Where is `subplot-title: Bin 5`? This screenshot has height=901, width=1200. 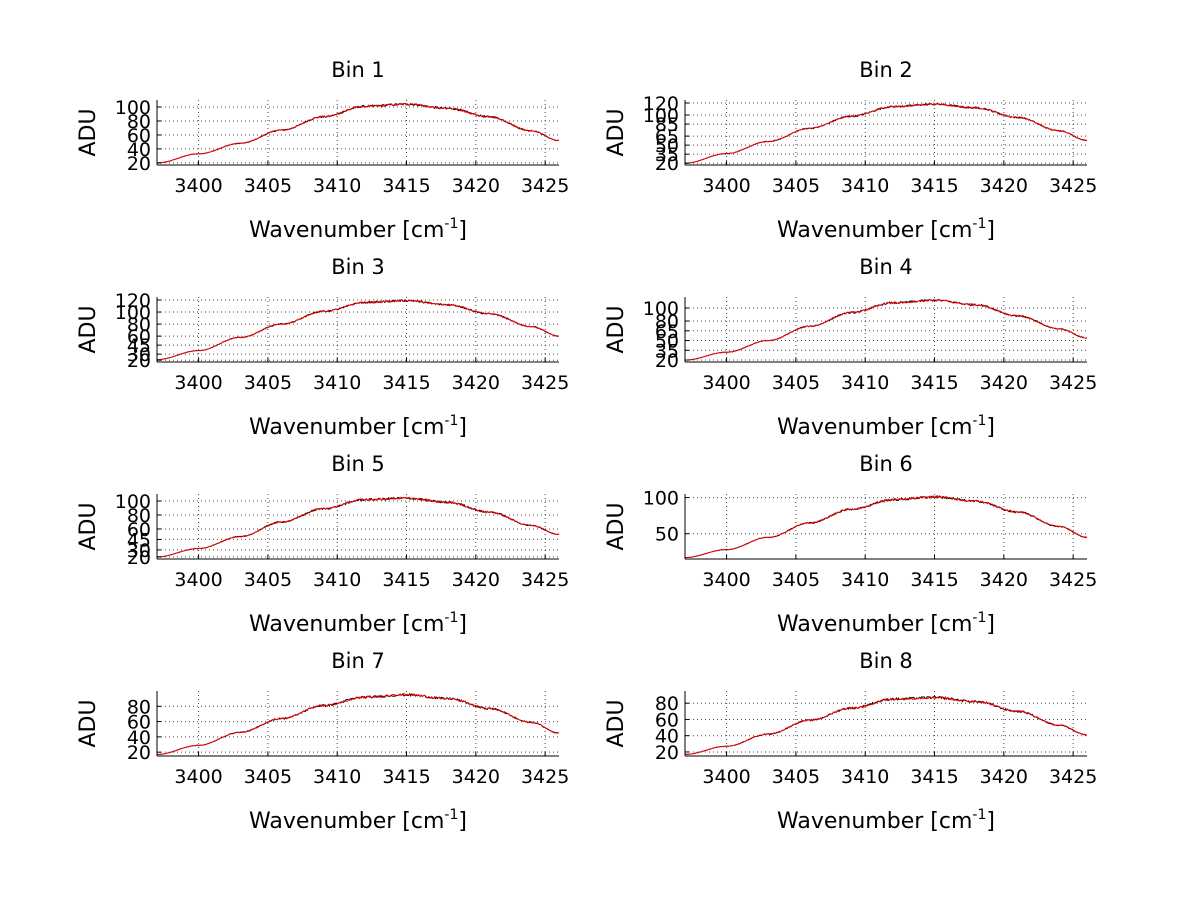 subplot-title: Bin 5 is located at coordinates (358, 464).